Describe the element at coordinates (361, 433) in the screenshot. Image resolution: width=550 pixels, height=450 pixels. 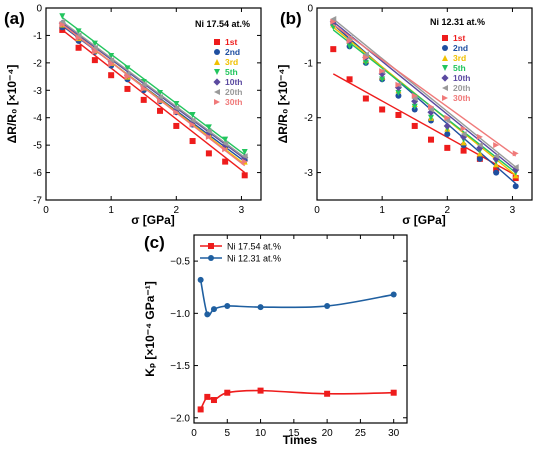
I see `panel-c-xtick-label: 25` at that location.